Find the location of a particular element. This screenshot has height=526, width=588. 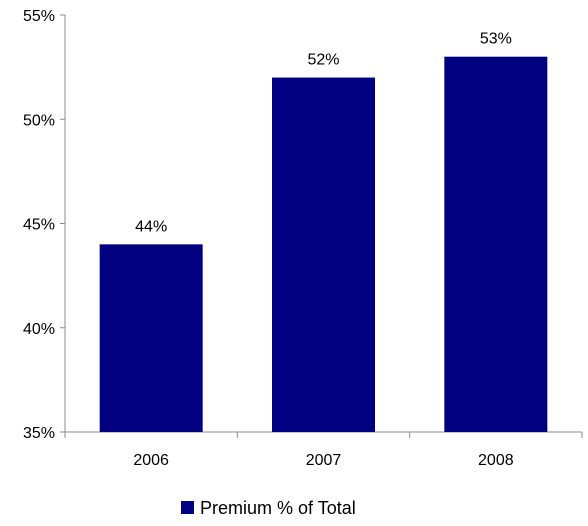

y-tick-label: 45% is located at coordinates (39, 225).